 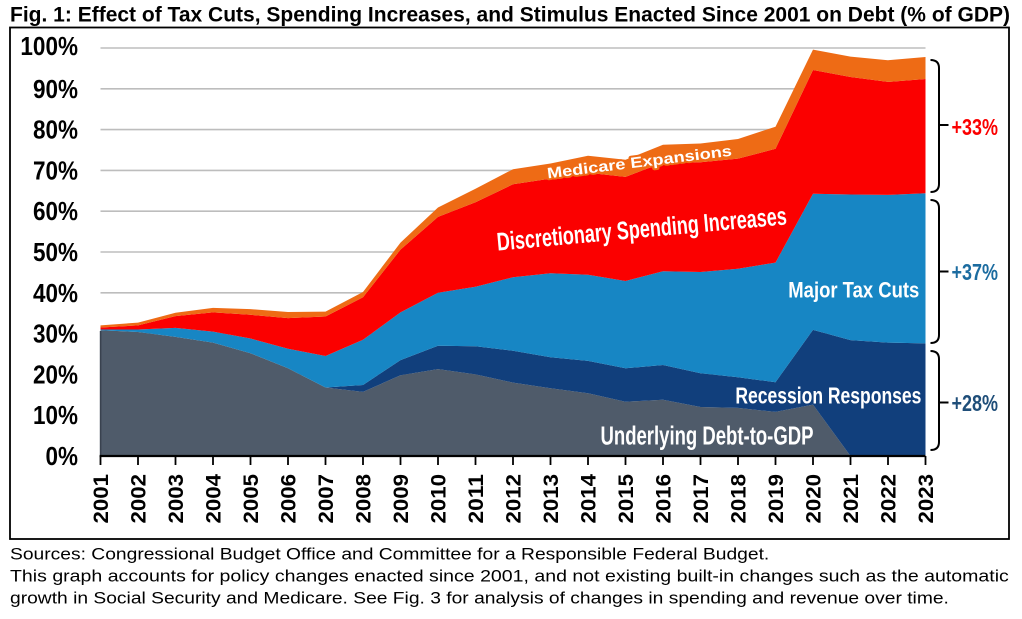 What do you see at coordinates (975, 127) in the screenshot?
I see `svg-text: +33%` at bounding box center [975, 127].